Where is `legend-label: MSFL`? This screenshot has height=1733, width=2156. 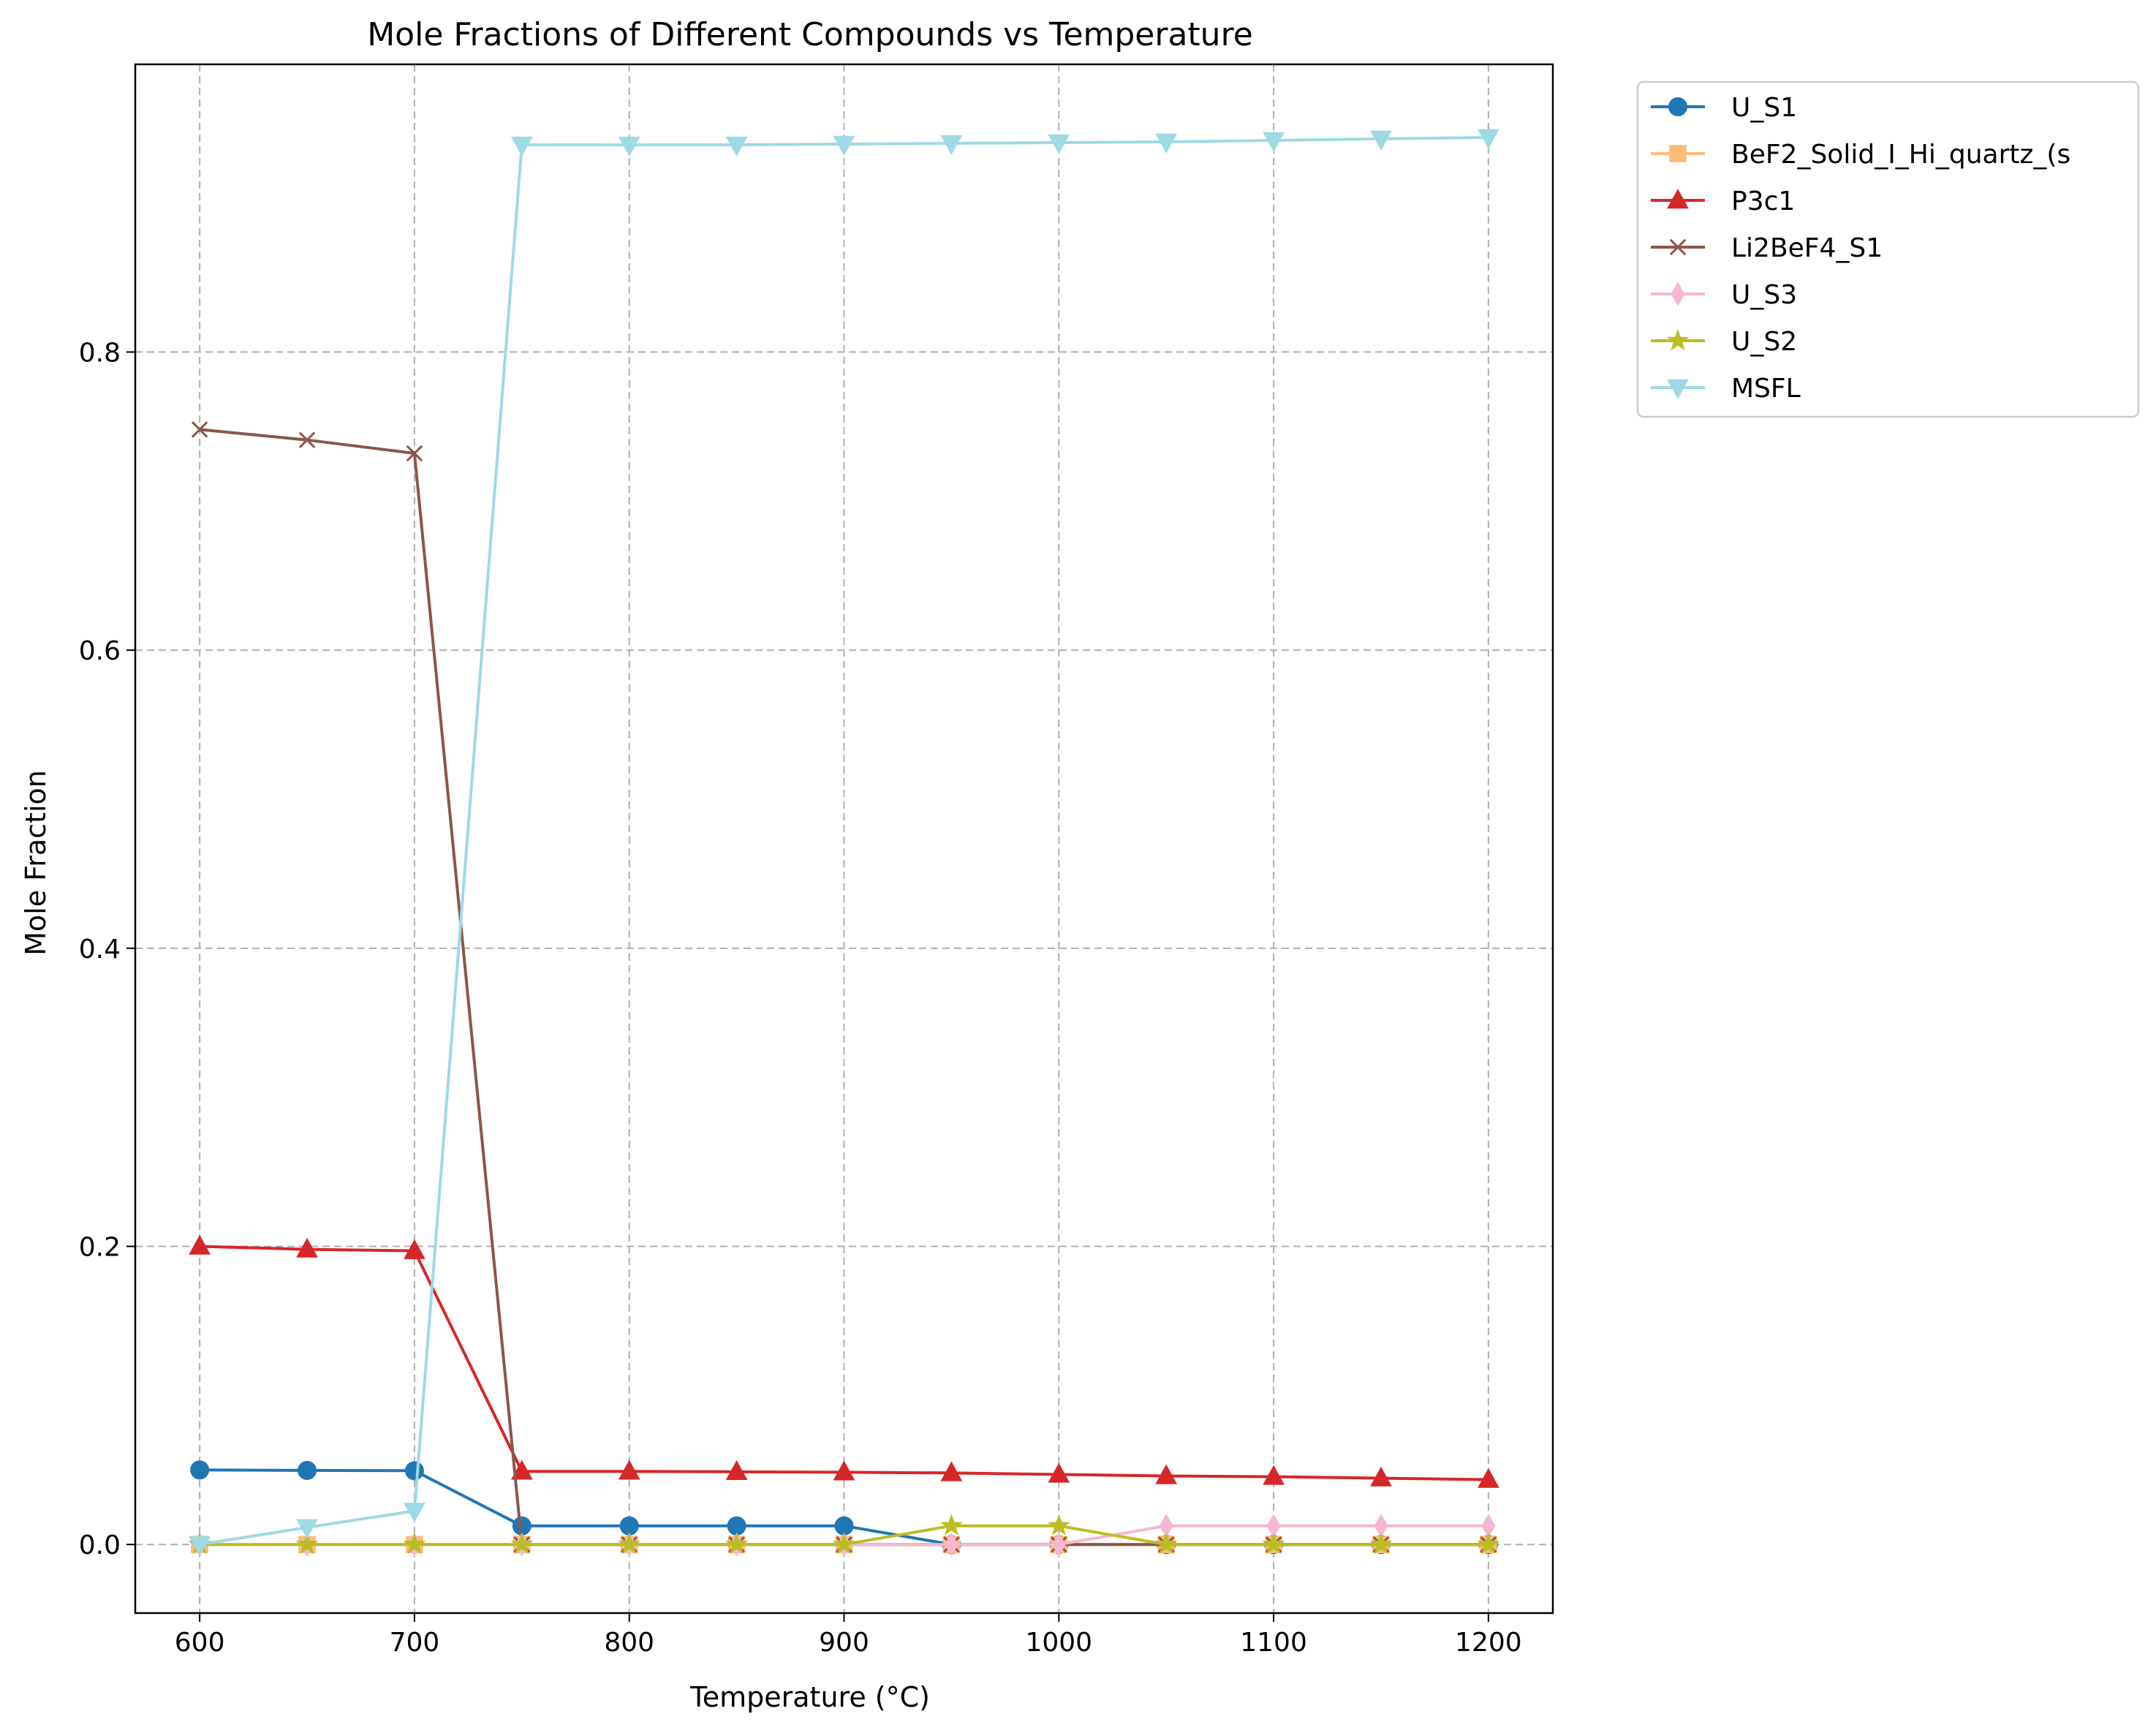 legend-label: MSFL is located at coordinates (1766, 389).